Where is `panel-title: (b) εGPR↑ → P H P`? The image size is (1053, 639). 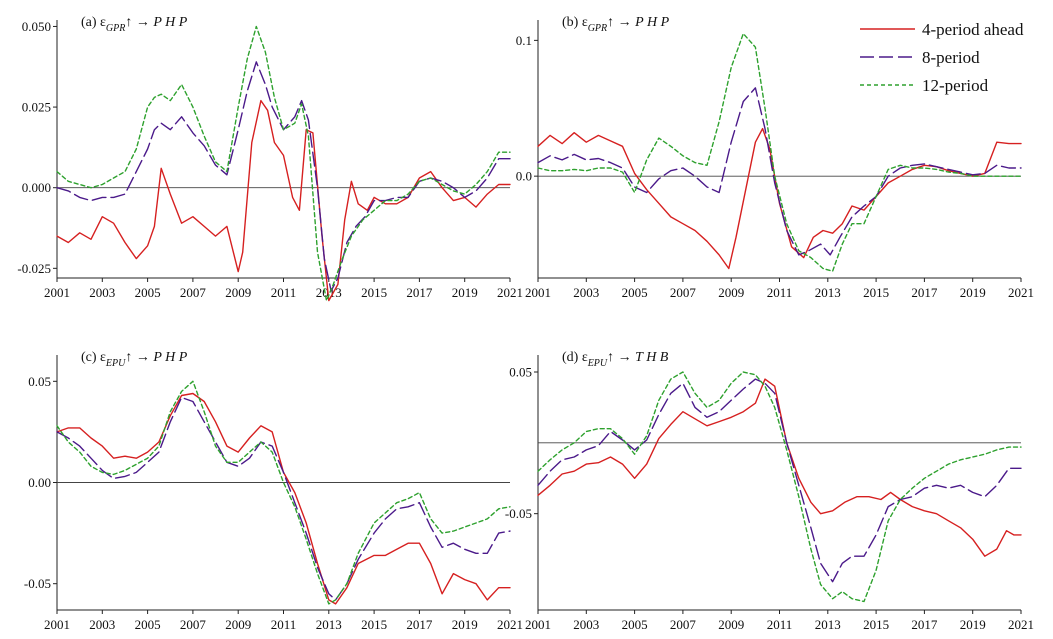
panel-title: (b) εGPR↑ → P H P is located at coordinates (616, 24).